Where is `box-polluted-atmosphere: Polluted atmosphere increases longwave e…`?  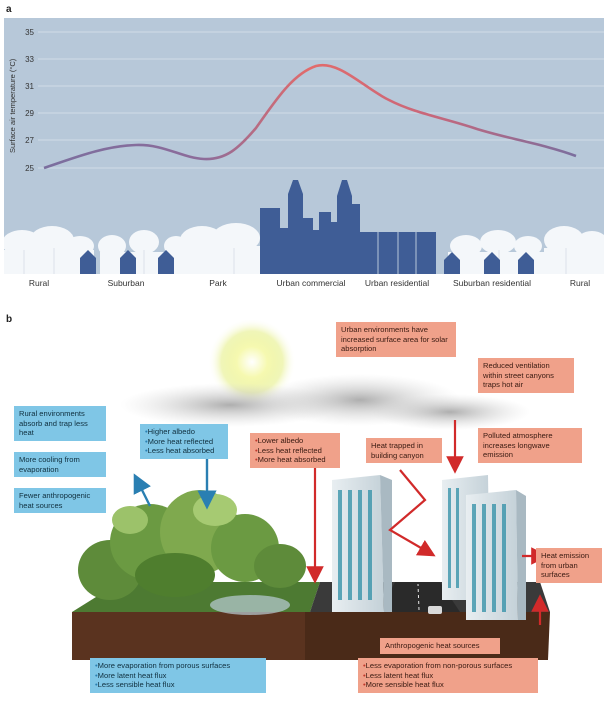
box-polluted-atmosphere: Polluted atmosphere increases longwave e… is located at coordinates (530, 445).